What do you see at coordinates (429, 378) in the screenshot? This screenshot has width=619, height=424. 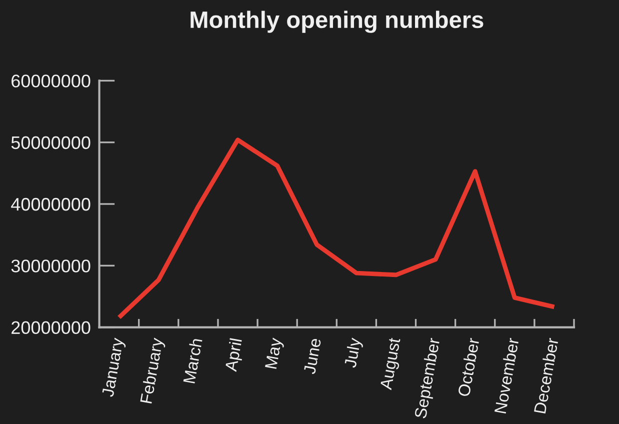 I see `x-tick-label: September` at bounding box center [429, 378].